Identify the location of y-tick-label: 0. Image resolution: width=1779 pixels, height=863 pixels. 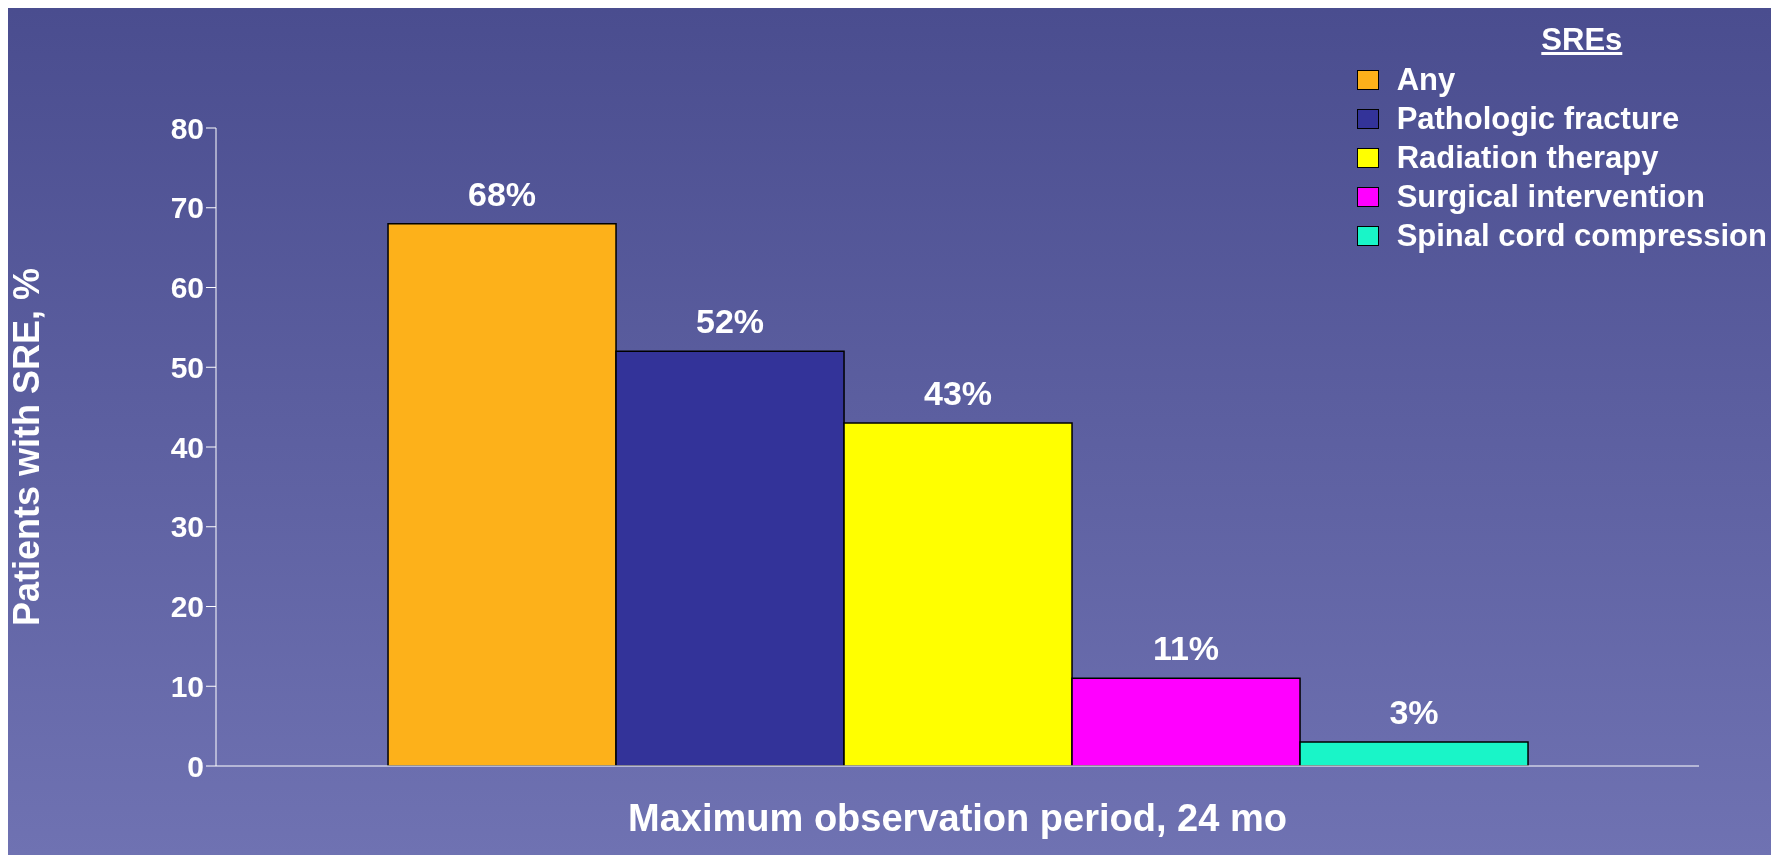
(195, 766).